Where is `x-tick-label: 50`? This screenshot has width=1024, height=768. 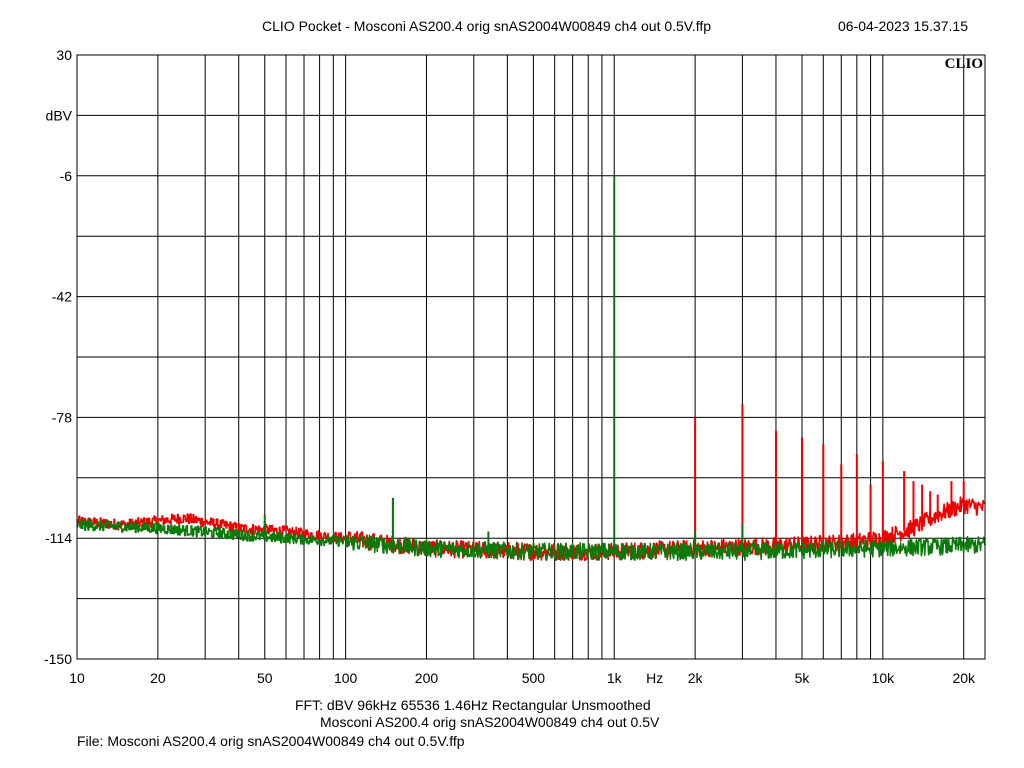 x-tick-label: 50 is located at coordinates (265, 678).